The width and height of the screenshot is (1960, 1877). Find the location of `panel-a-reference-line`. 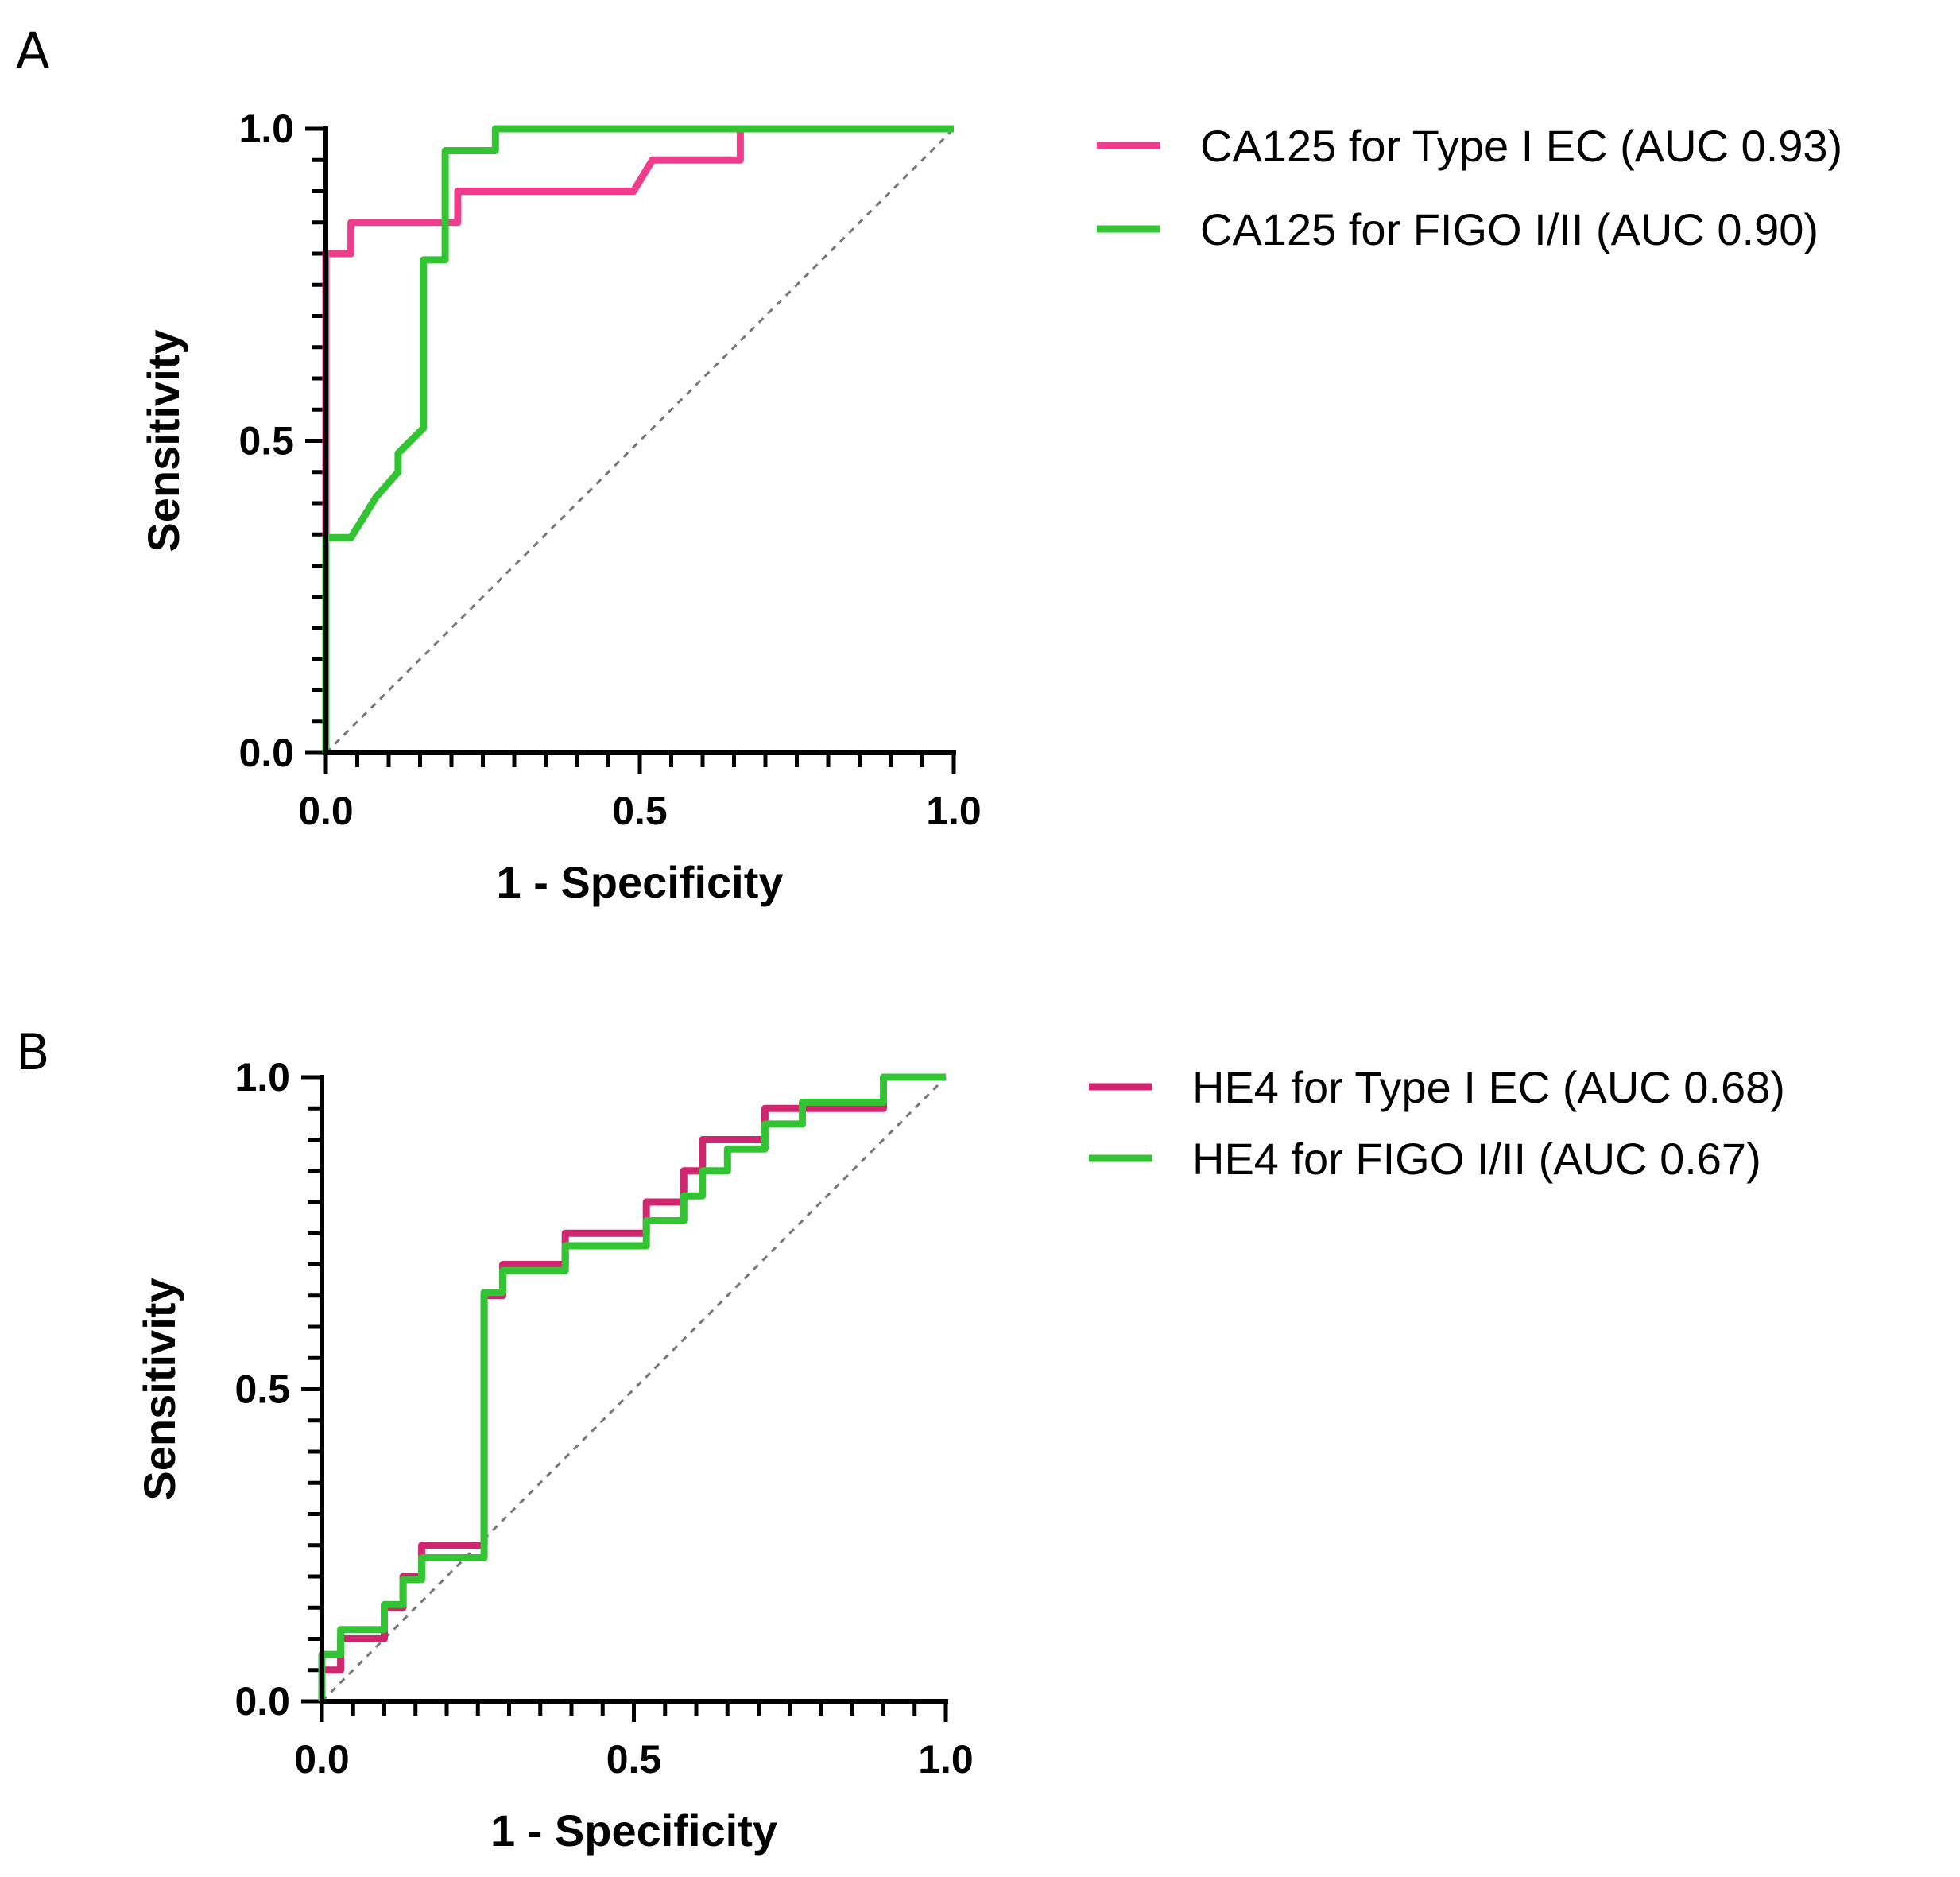

panel-a-reference-line is located at coordinates (639, 440).